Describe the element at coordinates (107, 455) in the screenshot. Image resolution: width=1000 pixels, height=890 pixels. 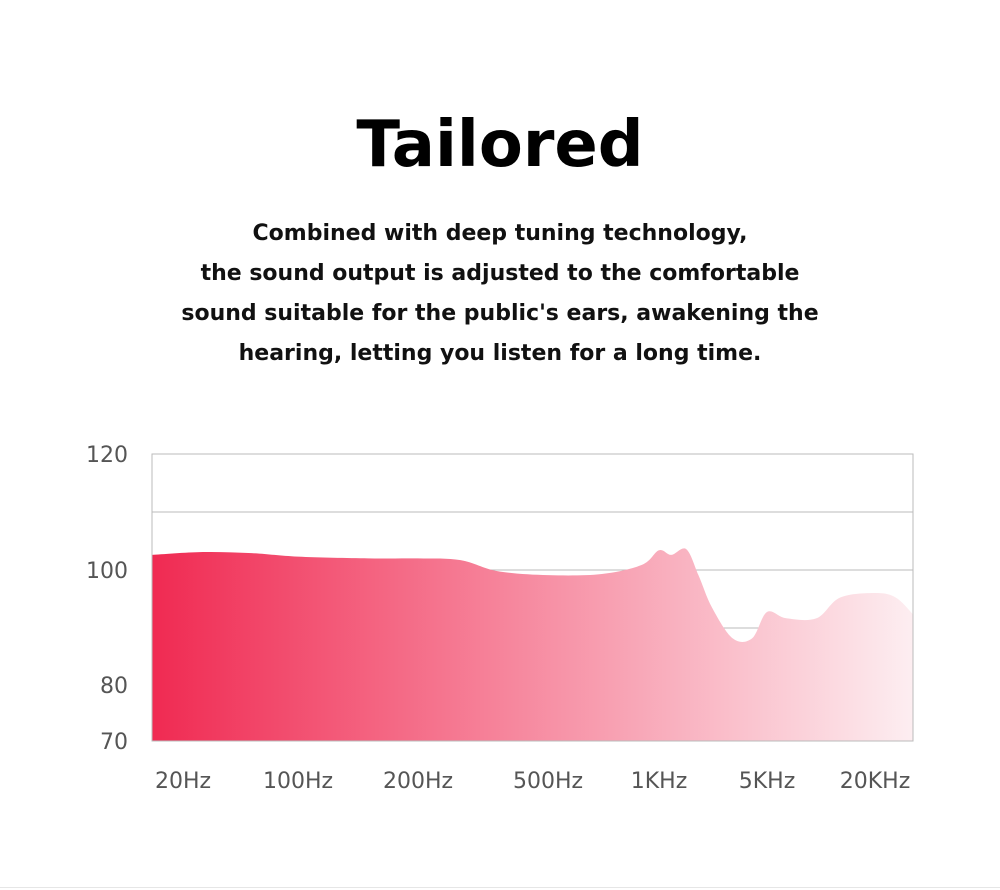
I see `y-tick-label: 120` at that location.